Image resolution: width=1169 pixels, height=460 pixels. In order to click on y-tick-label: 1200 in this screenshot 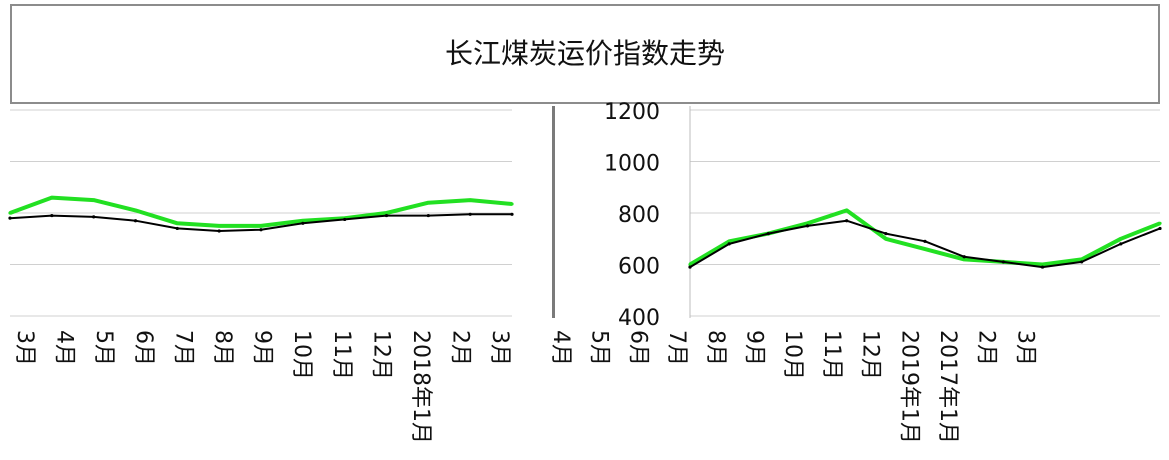, I will do `click(632, 112)`.